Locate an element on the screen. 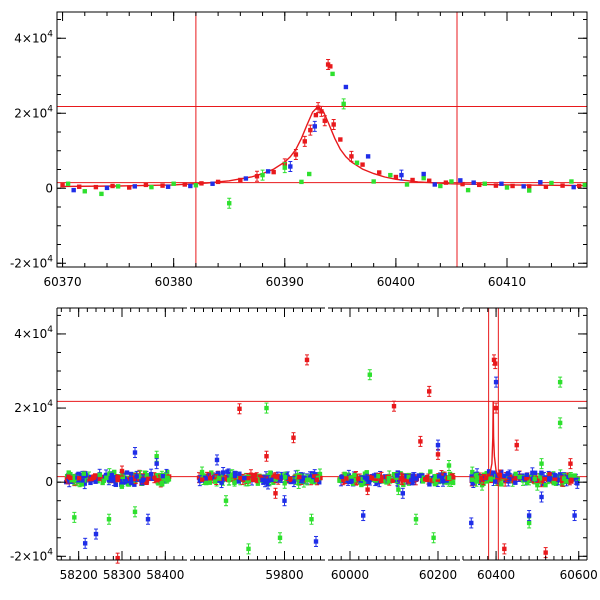 This screenshot has width=600, height=600. x-tick-label: 60600 is located at coordinates (579, 575).